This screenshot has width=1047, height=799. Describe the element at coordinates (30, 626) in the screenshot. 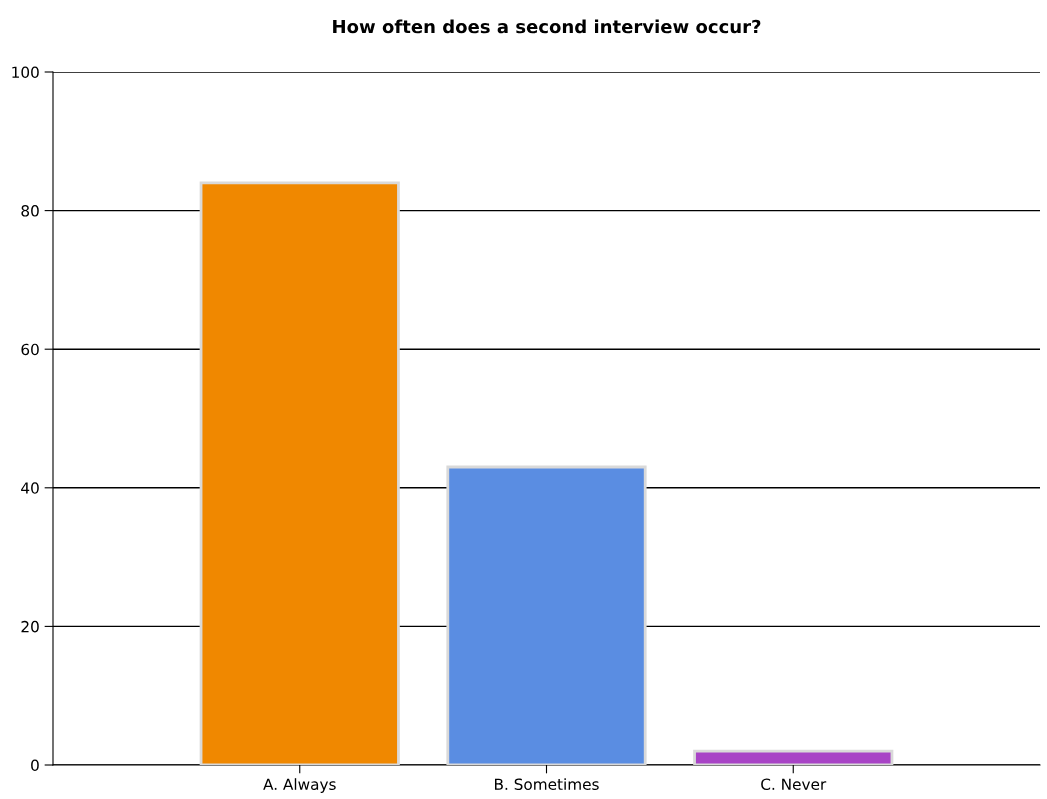

I see `y-tick-label: 20` at that location.